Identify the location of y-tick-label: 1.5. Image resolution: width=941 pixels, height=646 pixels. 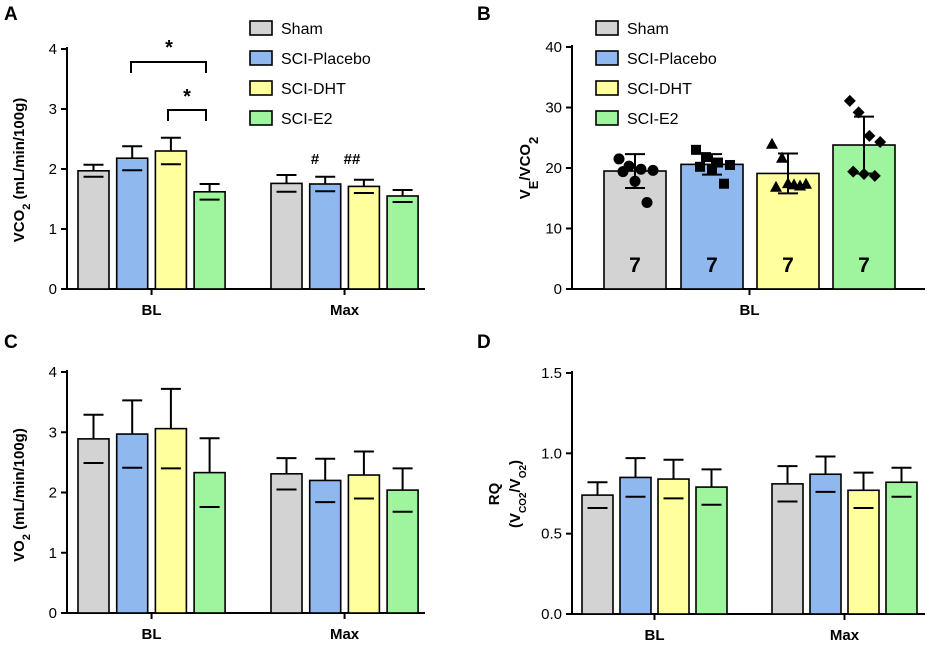
(551, 373).